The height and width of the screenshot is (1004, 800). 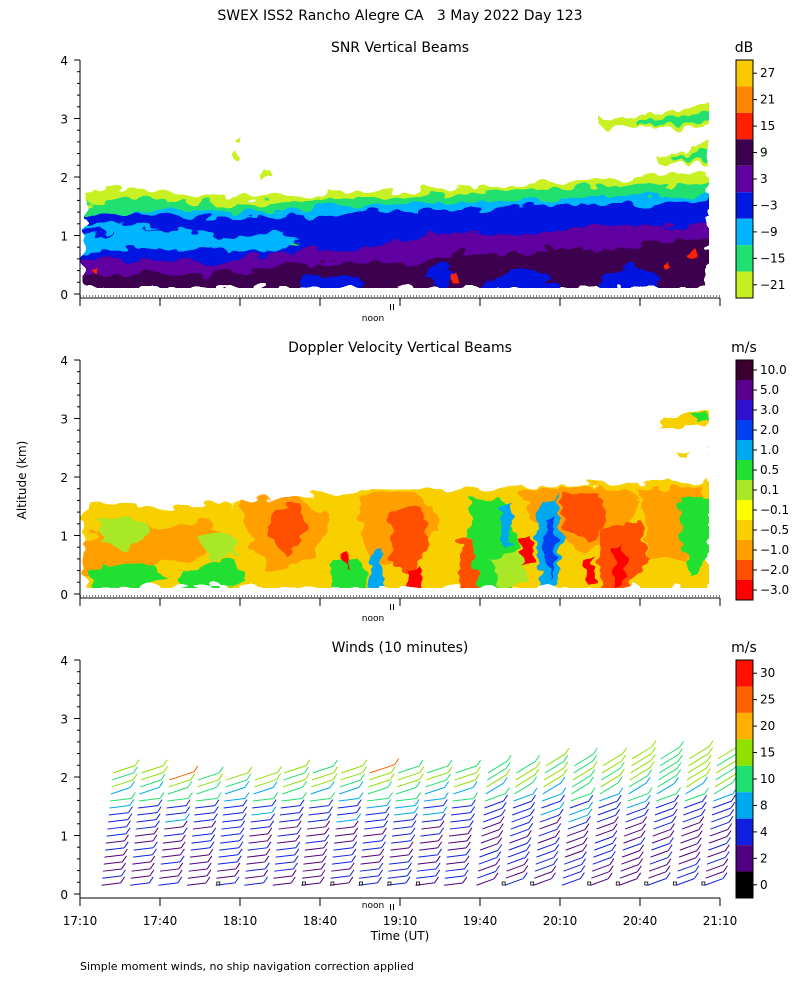 I want to click on vel-upper-green, so click(x=699, y=417).